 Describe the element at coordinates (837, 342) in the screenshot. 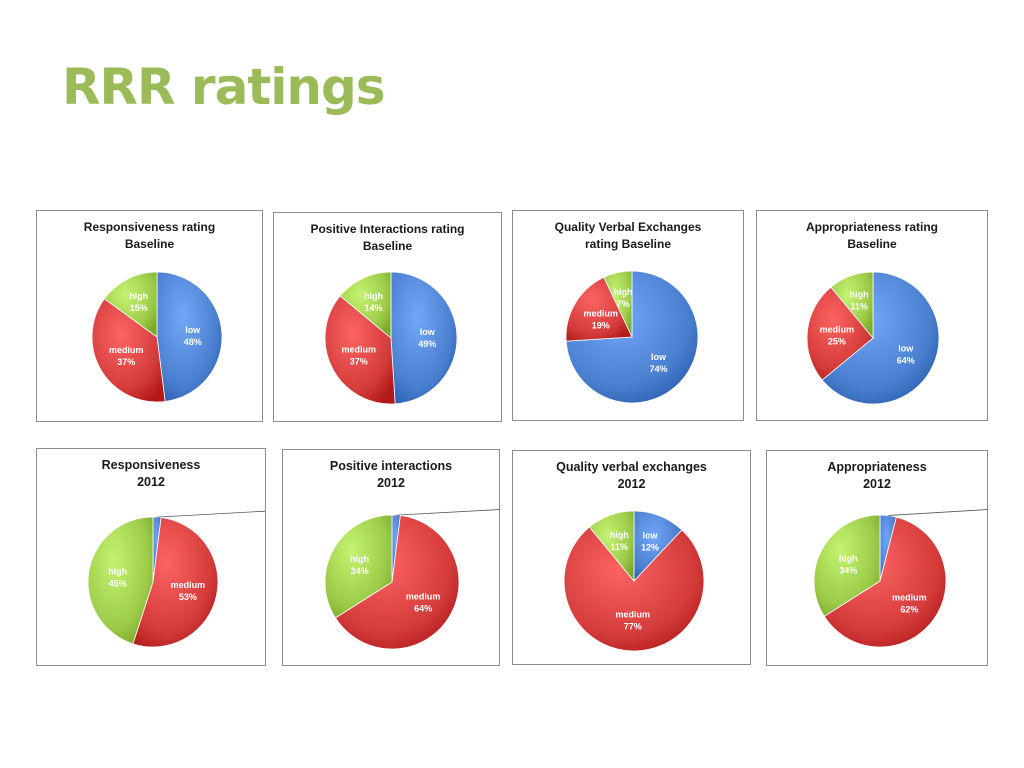

I see `slice-value-medium: 25%` at that location.